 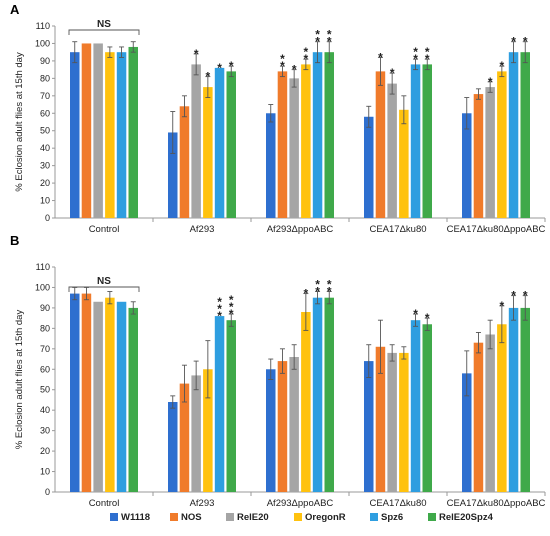 What do you see at coordinates (135, 517) in the screenshot?
I see `legend-label-w1118: W1118` at bounding box center [135, 517].